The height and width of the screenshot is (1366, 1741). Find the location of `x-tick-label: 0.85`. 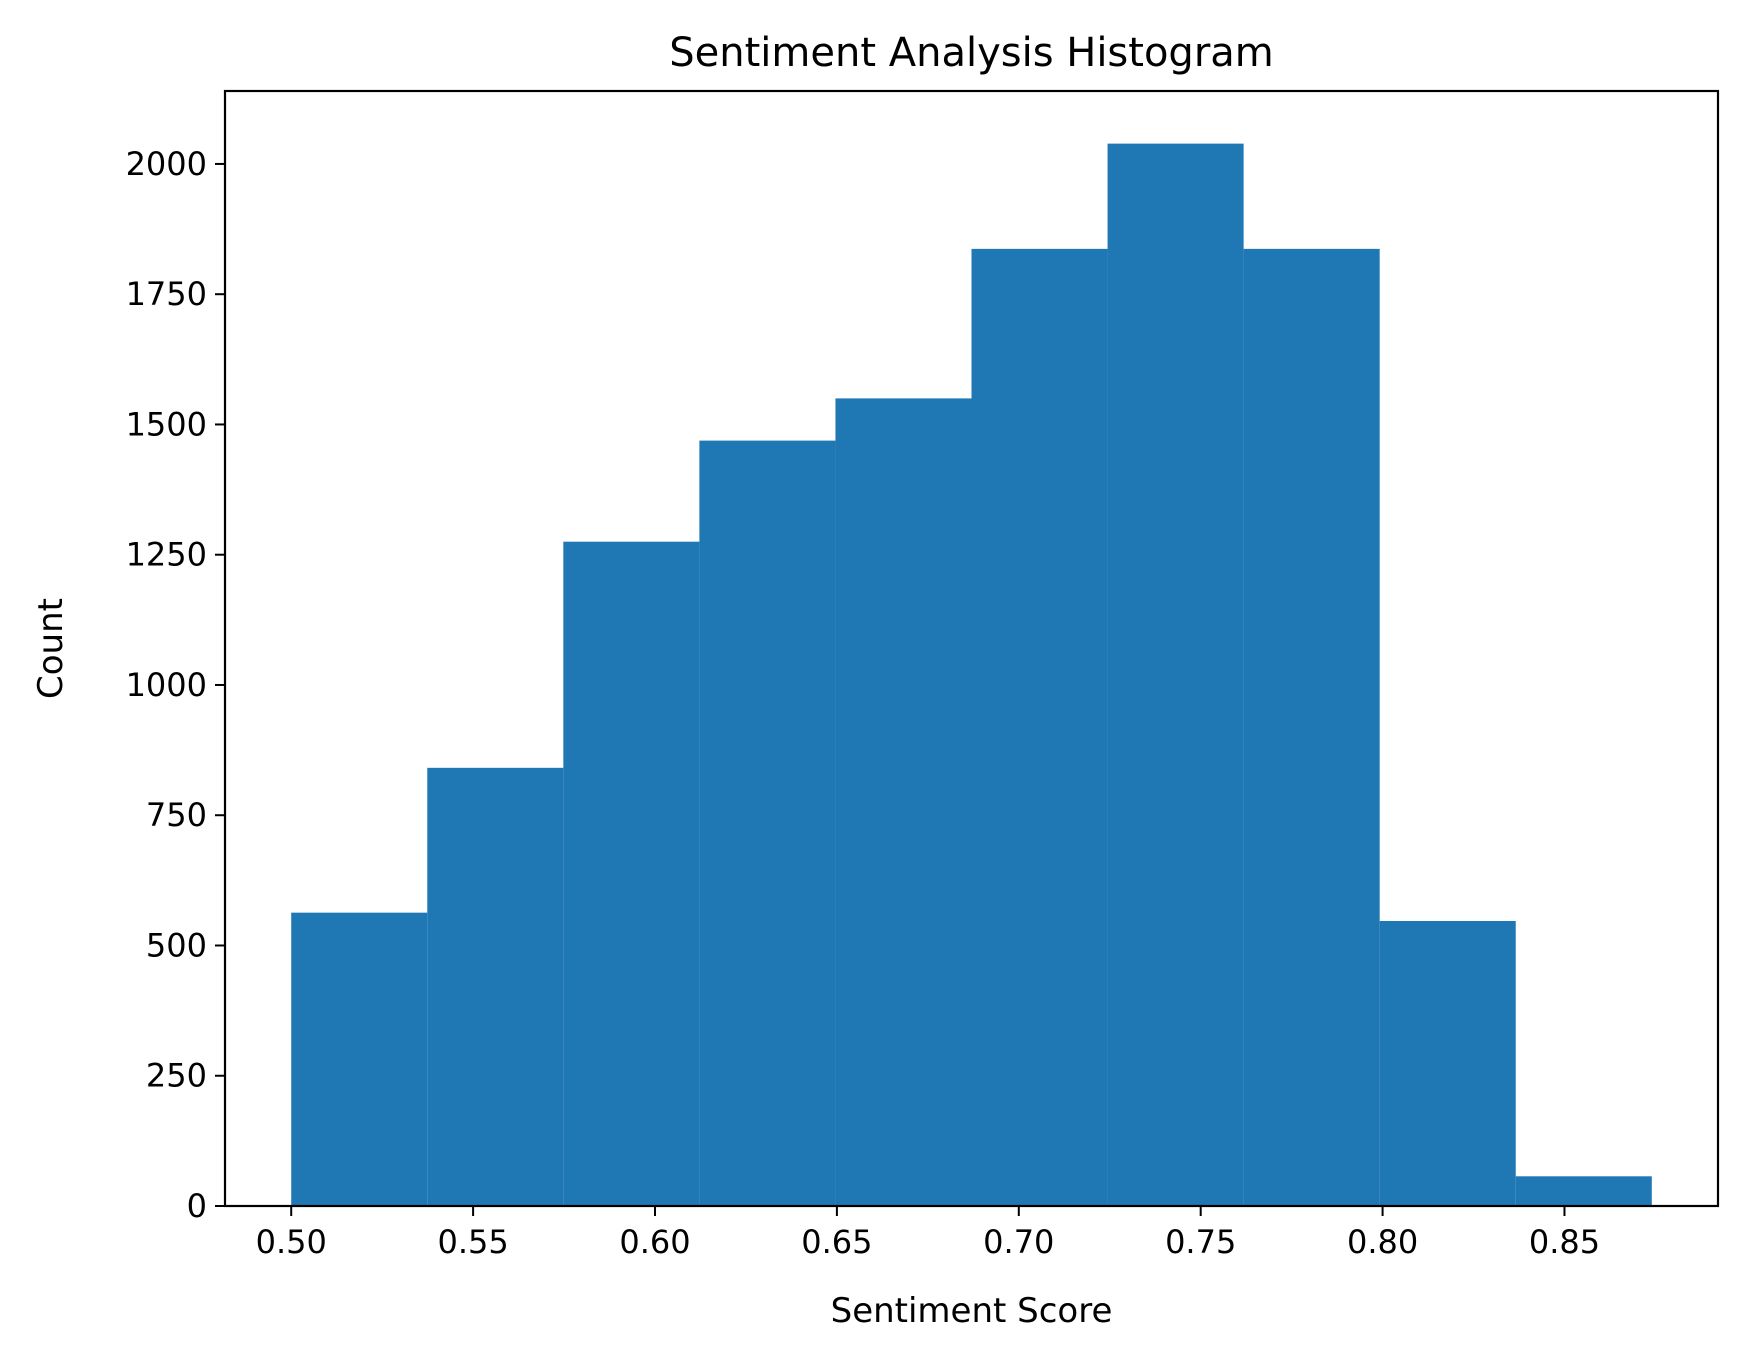

x-tick-label: 0.85 is located at coordinates (1564, 1242).